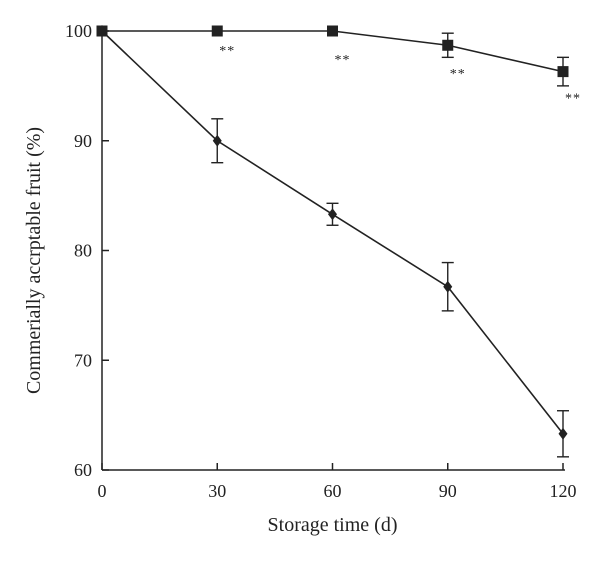 This screenshot has height=561, width=600. I want to click on x-tick-label: 90, so click(448, 491).